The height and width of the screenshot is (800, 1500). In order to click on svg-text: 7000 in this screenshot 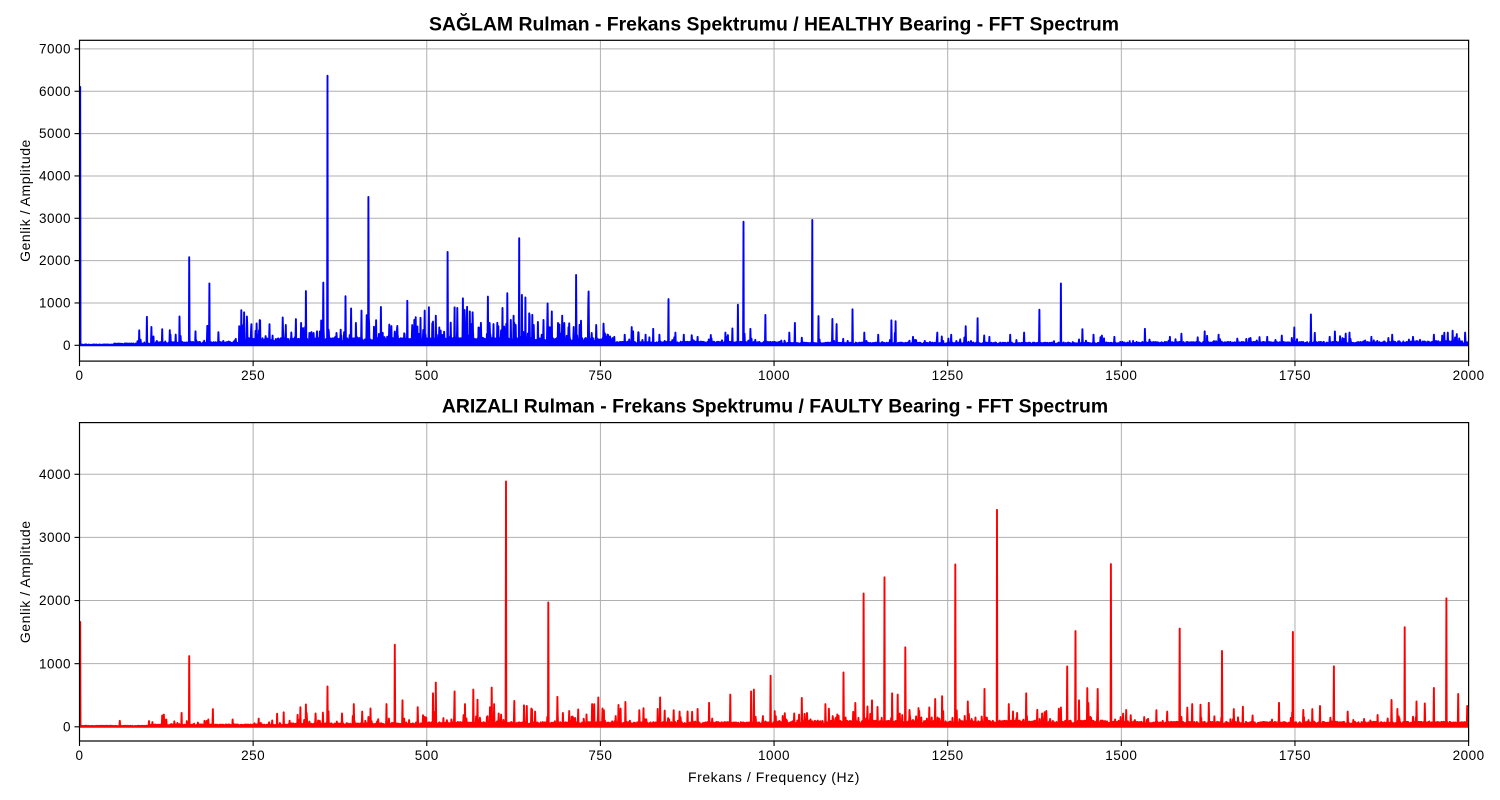, I will do `click(55, 49)`.